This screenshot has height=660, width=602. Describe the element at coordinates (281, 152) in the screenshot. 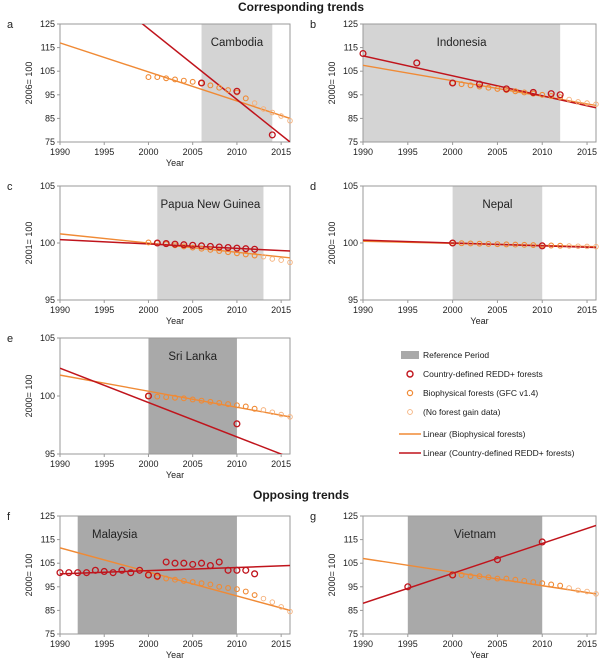

I see `x-tick-label: 2015` at that location.